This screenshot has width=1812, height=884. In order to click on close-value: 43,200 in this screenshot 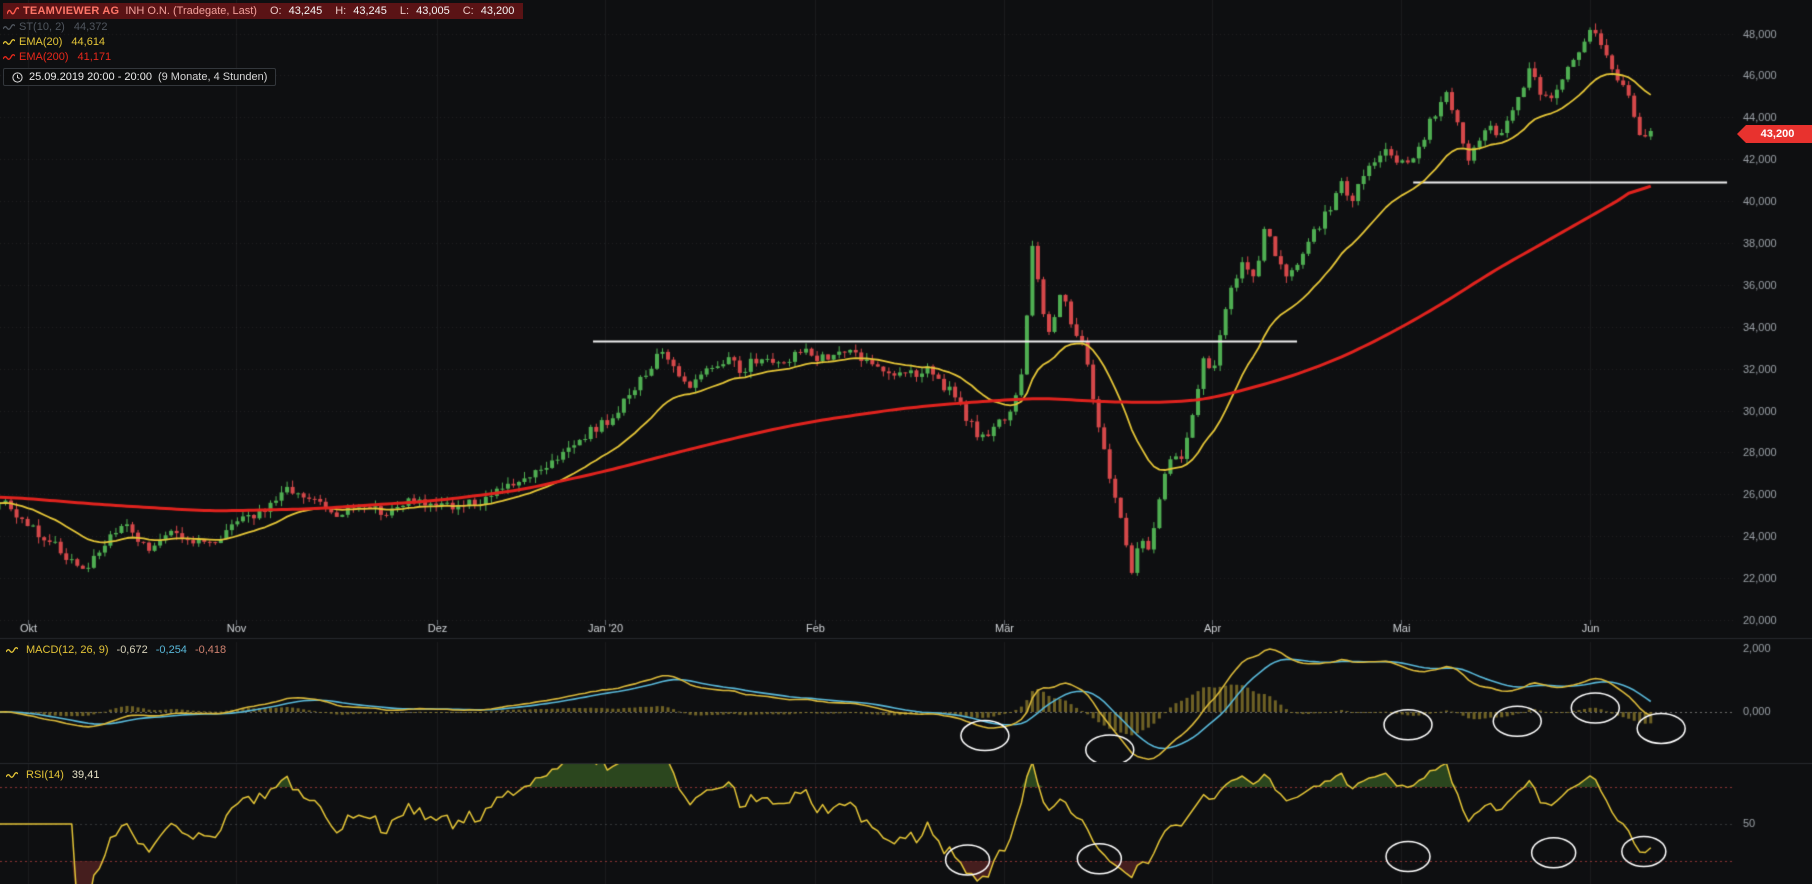, I will do `click(497, 11)`.